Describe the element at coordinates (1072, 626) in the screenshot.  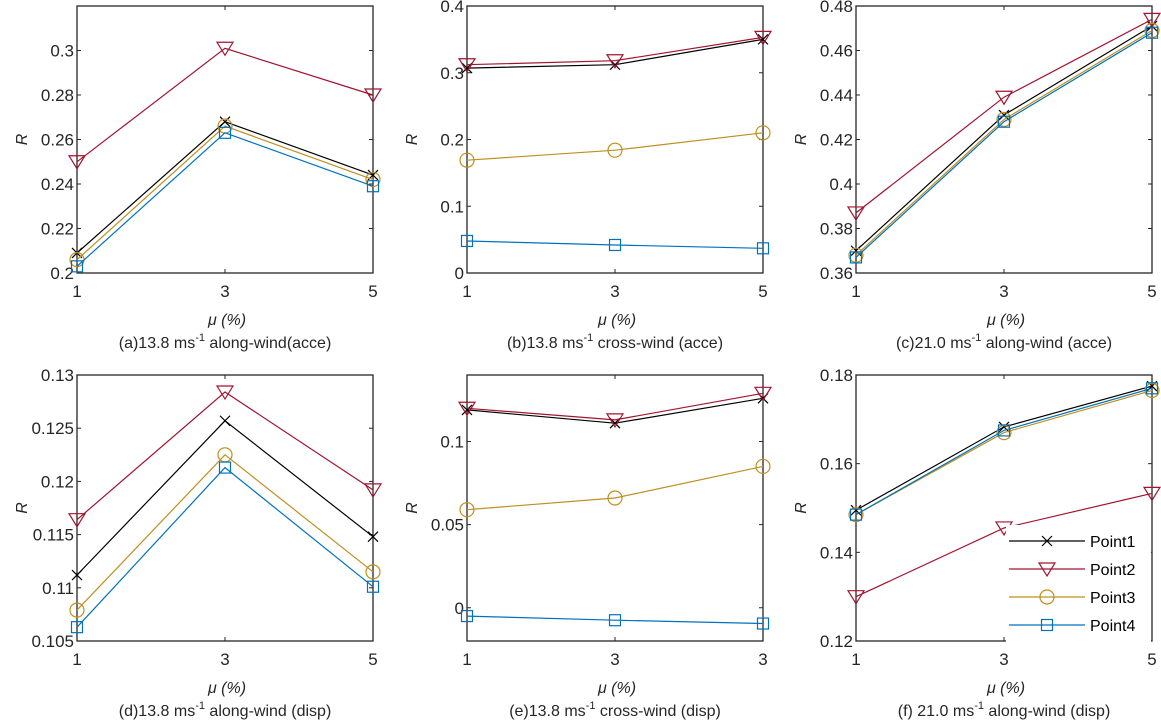
I see `legend-item-point4: Point4` at that location.